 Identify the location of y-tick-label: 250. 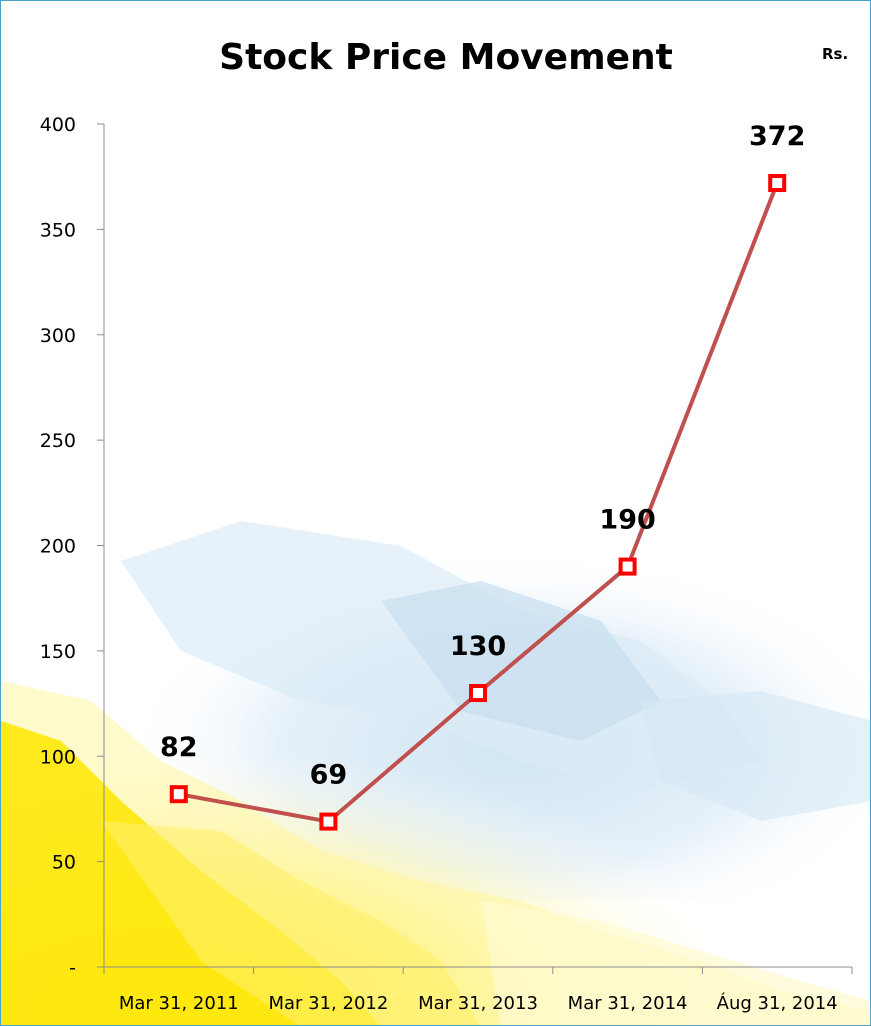
(58, 441).